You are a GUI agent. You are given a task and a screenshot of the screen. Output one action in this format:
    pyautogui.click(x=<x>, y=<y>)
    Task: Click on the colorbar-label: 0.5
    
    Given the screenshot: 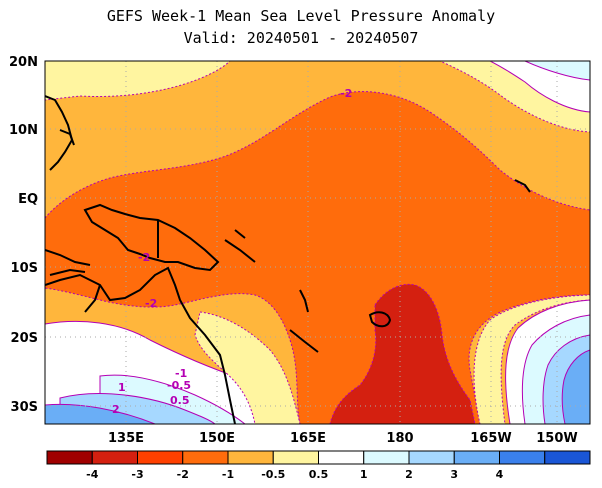 What is the action you would take?
    pyautogui.click(x=319, y=474)
    